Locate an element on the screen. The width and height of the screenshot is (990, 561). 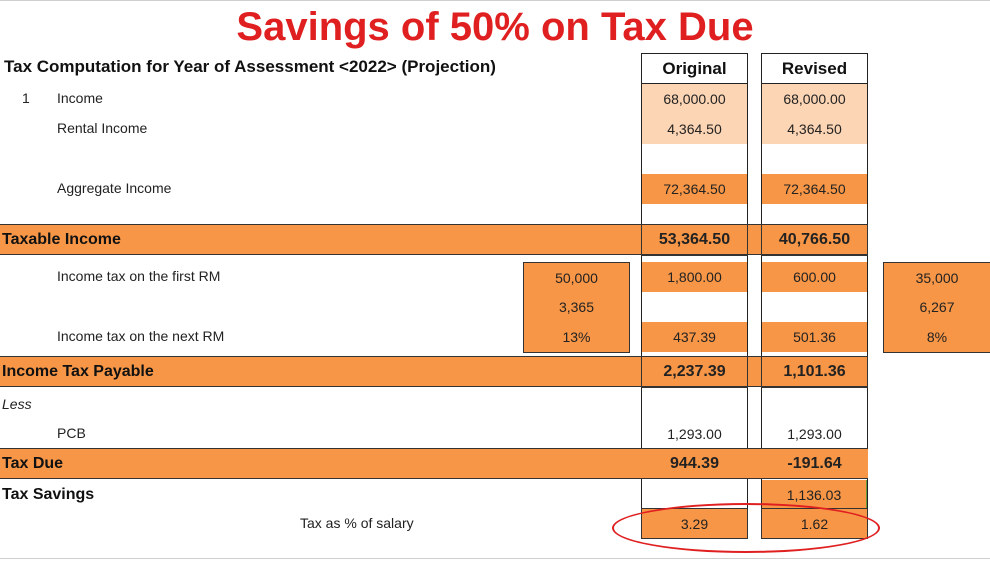
tax-due-revised: -191.64 is located at coordinates (814, 463).